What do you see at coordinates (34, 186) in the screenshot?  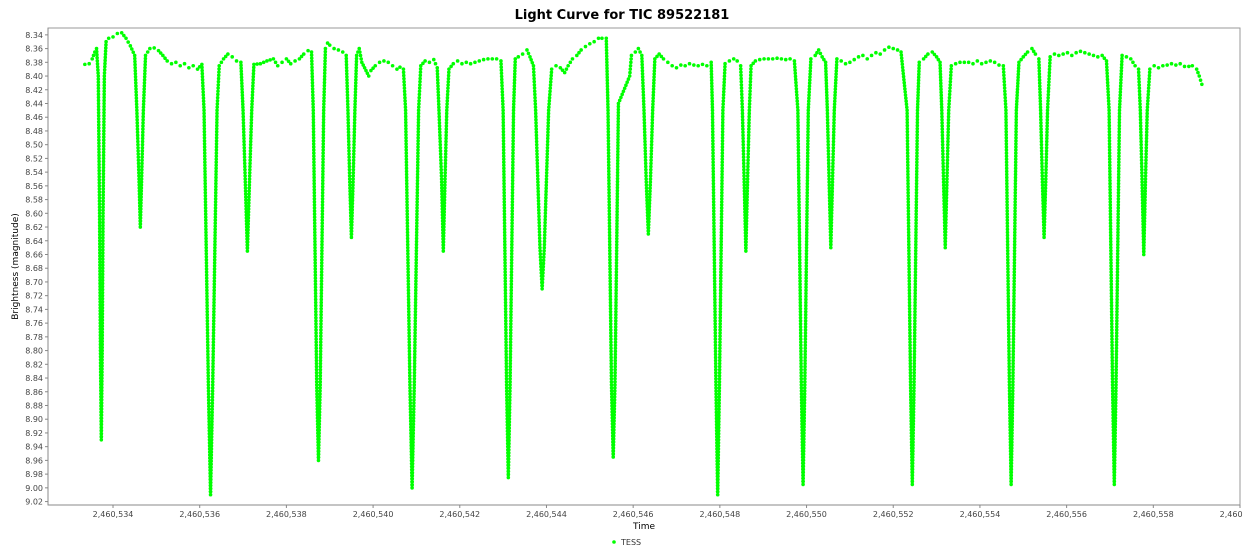 I see `y-tick-label: 8.56` at bounding box center [34, 186].